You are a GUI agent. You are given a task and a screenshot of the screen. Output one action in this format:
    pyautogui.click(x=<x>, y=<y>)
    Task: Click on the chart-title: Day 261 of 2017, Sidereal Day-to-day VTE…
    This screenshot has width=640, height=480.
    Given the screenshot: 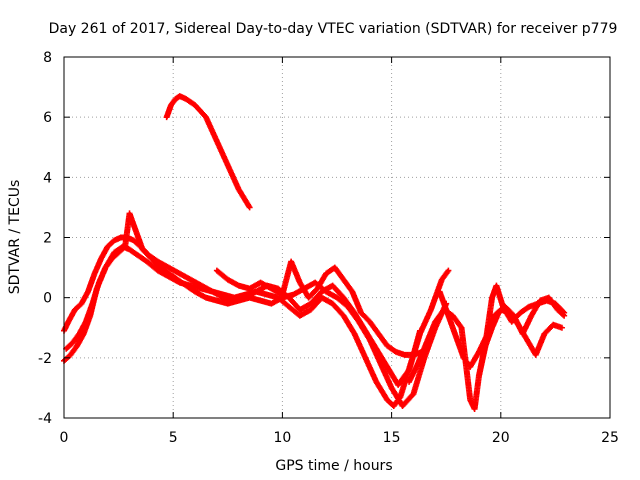 What is the action you would take?
    pyautogui.click(x=333, y=29)
    